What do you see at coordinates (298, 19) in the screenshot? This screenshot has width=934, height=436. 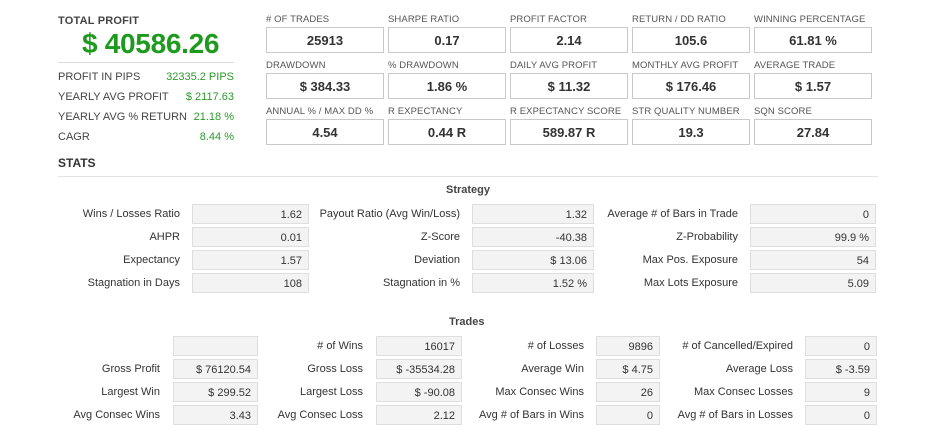 I see `metric-label: # OF TRADES` at bounding box center [298, 19].